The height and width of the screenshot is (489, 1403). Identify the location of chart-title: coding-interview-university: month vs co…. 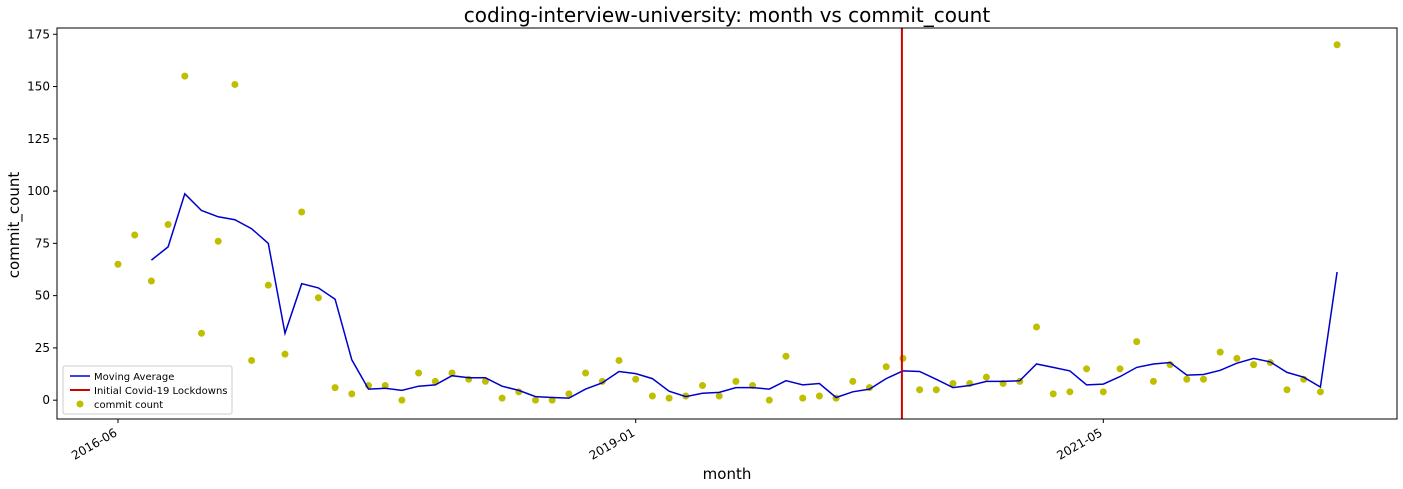
(727, 15).